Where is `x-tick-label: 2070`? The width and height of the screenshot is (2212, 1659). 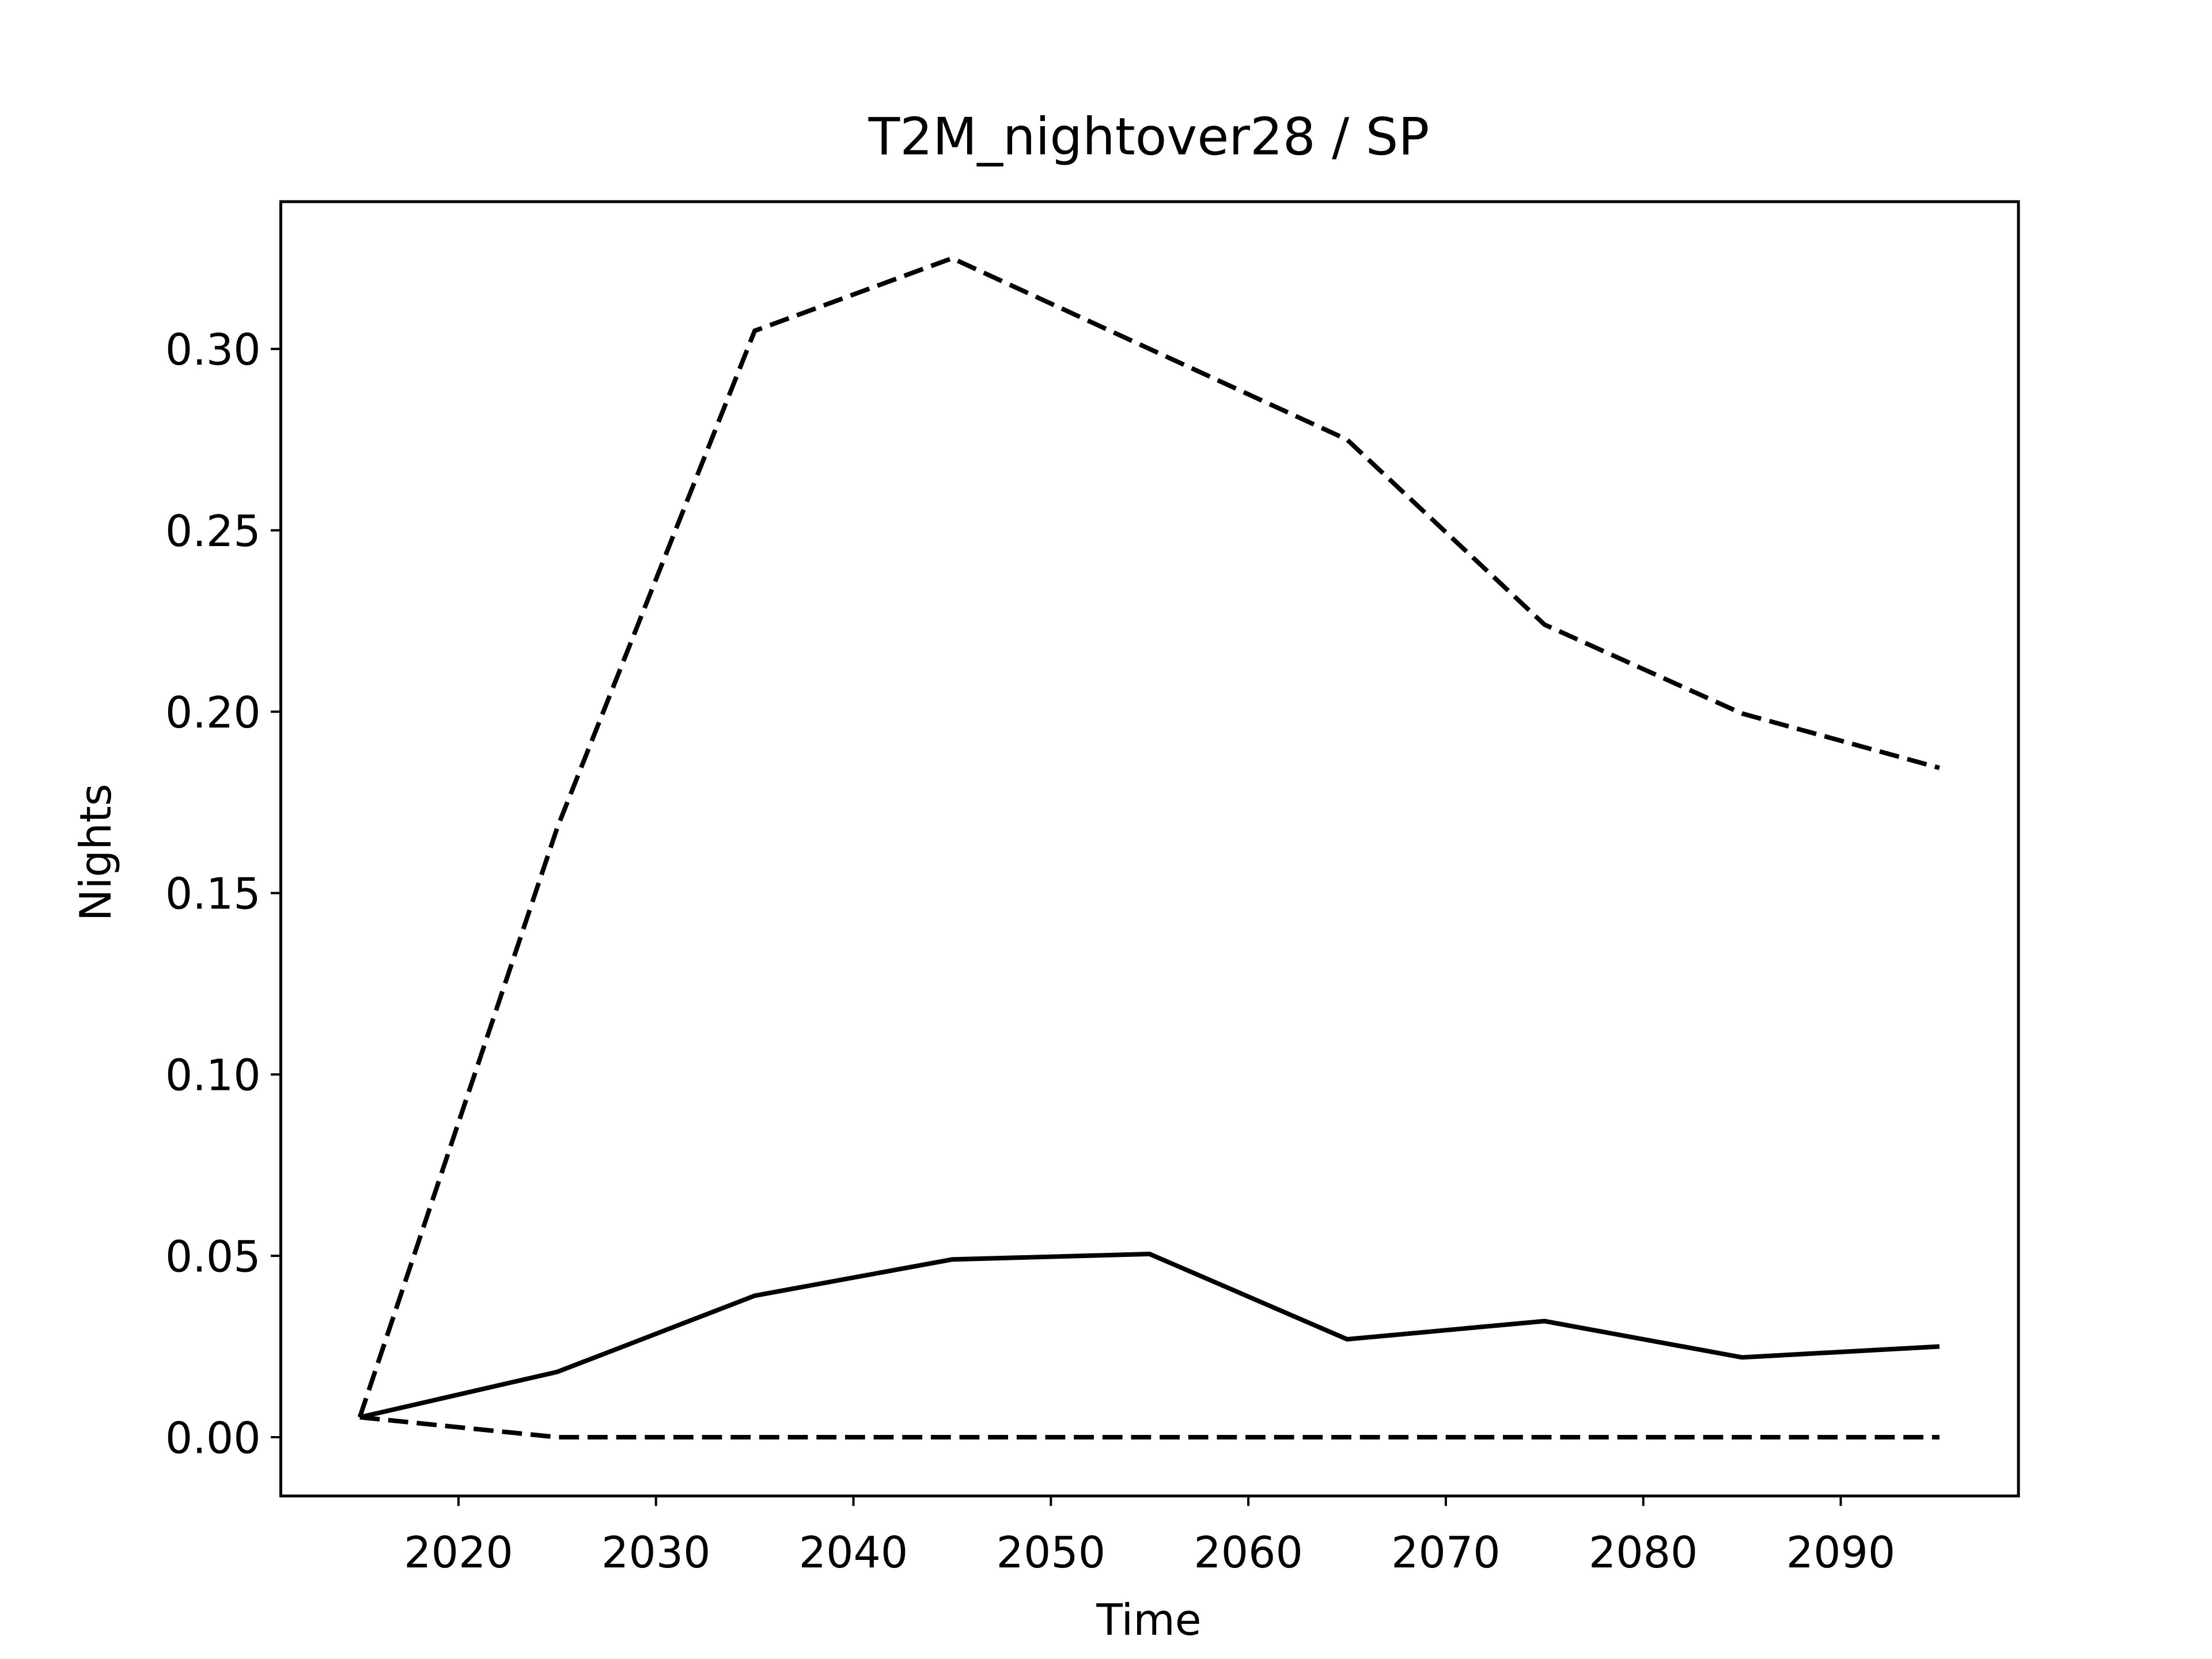
x-tick-label: 2070 is located at coordinates (1446, 1553).